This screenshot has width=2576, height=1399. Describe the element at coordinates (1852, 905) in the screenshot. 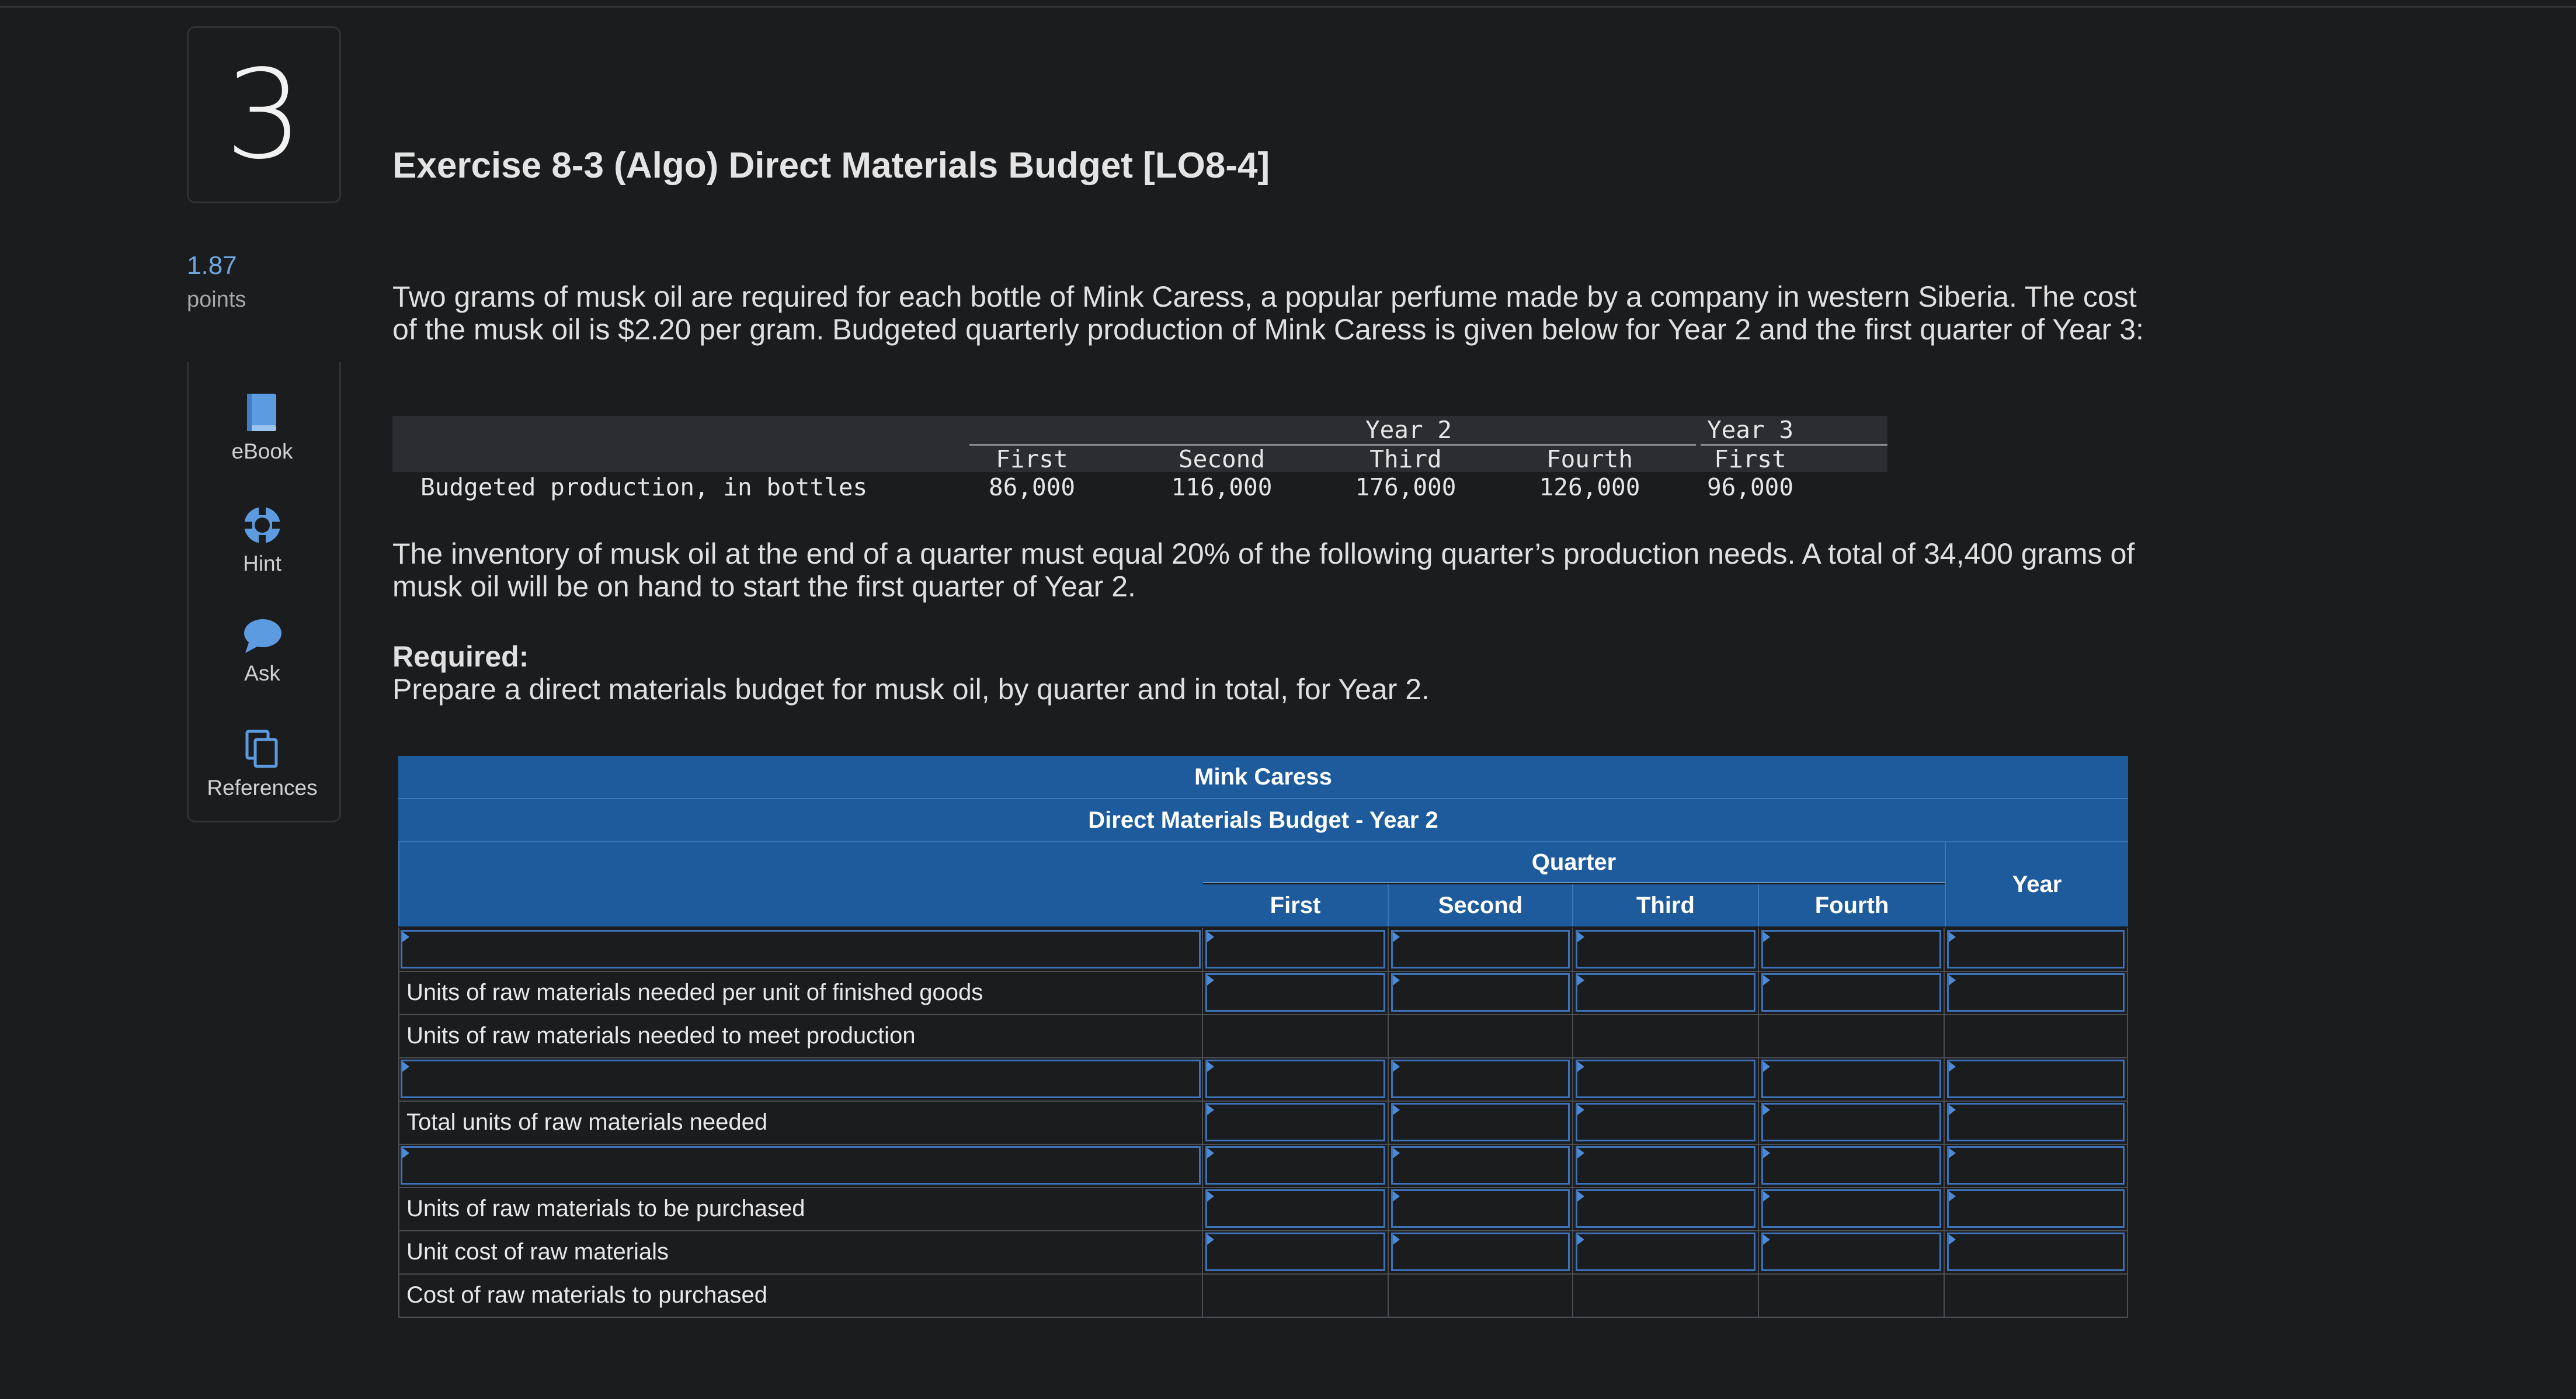

I see `header-fourth: Fourth` at that location.